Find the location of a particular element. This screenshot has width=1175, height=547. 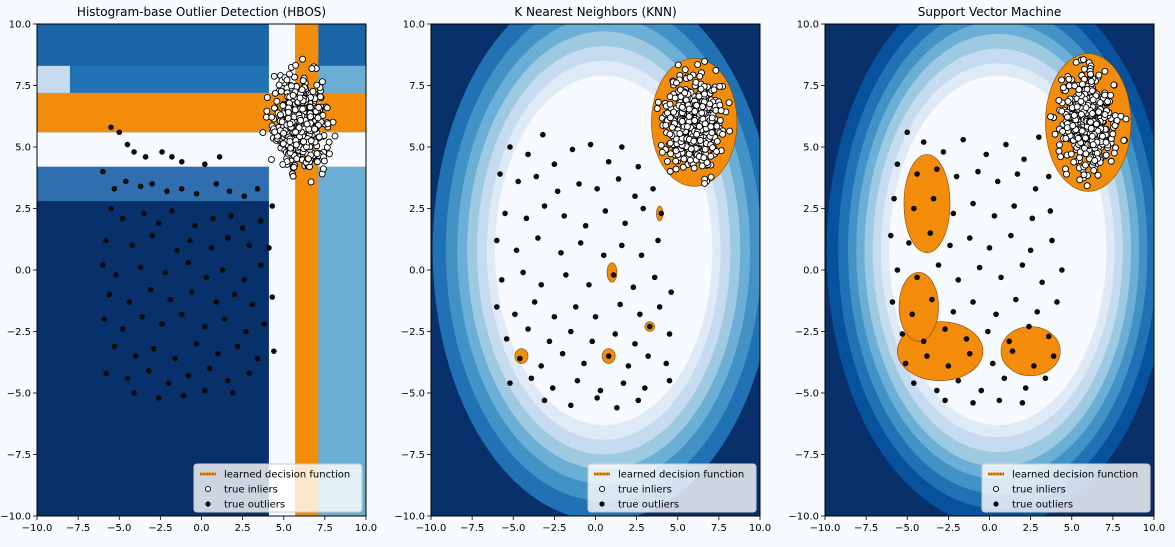

x-tick-label: −2.5 is located at coordinates (948, 528).